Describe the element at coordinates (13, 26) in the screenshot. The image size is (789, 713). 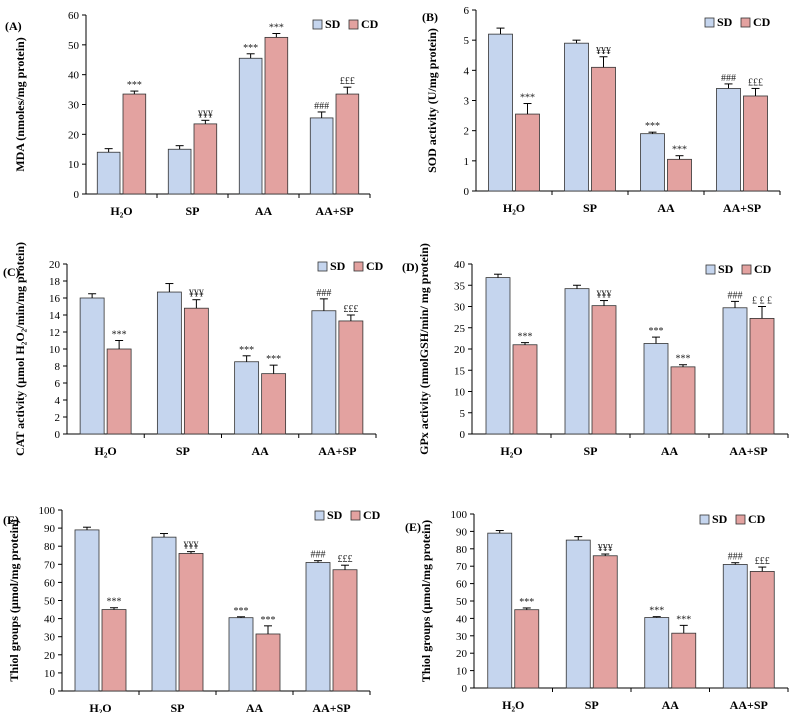
I see `panel-label: (A)` at that location.